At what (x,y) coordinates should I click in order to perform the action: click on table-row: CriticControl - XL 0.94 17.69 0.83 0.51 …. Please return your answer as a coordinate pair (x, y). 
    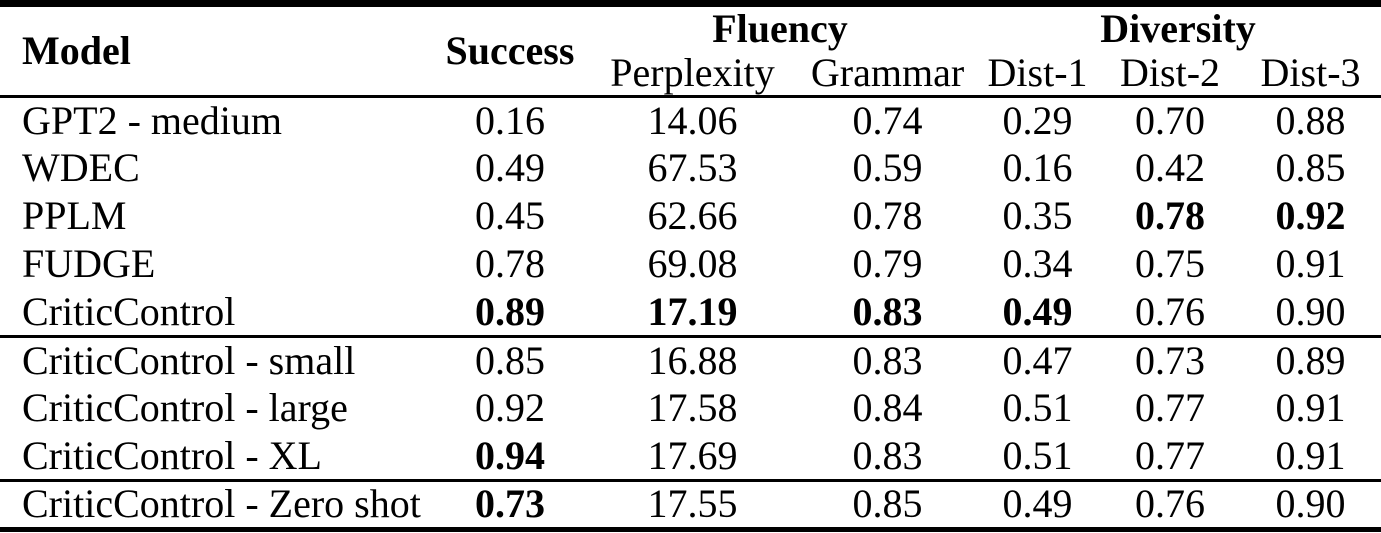
    Looking at the image, I should click on (690, 456).